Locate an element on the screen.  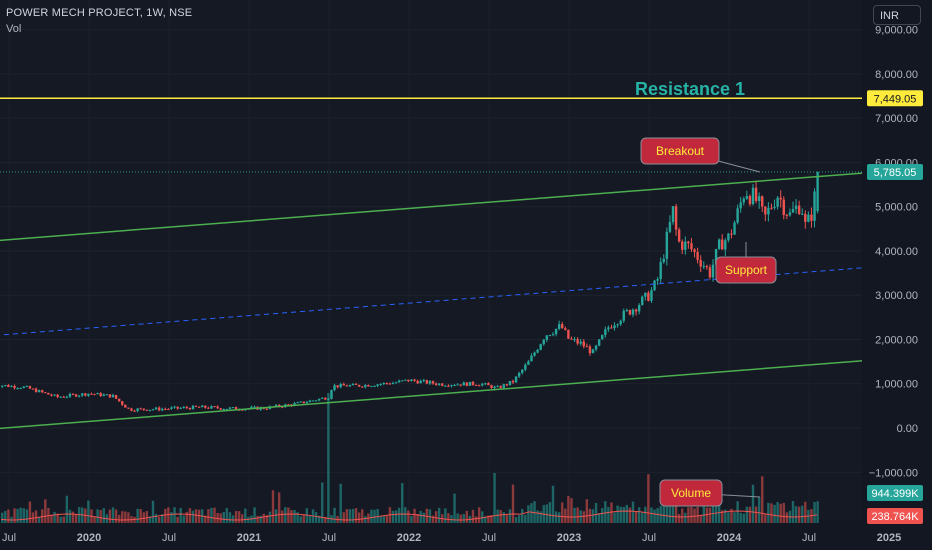
volume-callout-box is located at coordinates (691, 493).